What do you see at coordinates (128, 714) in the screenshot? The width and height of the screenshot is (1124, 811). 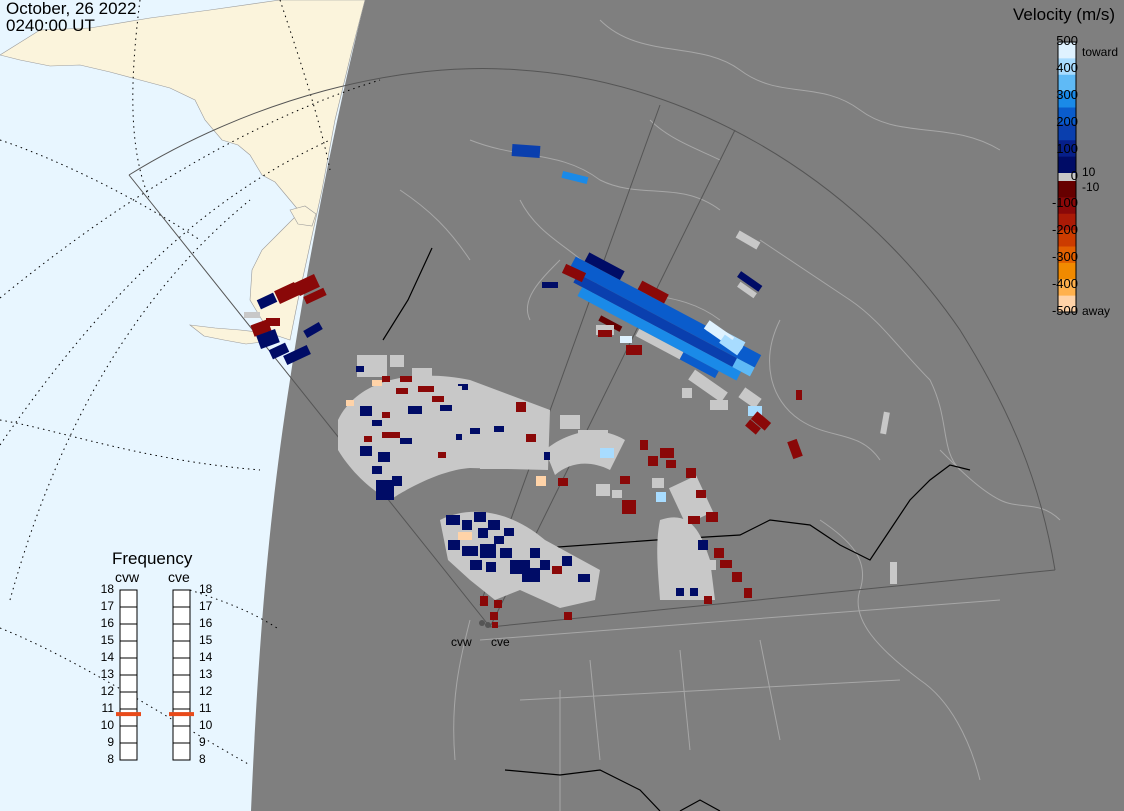 I see `freq-marker-cvw` at bounding box center [128, 714].